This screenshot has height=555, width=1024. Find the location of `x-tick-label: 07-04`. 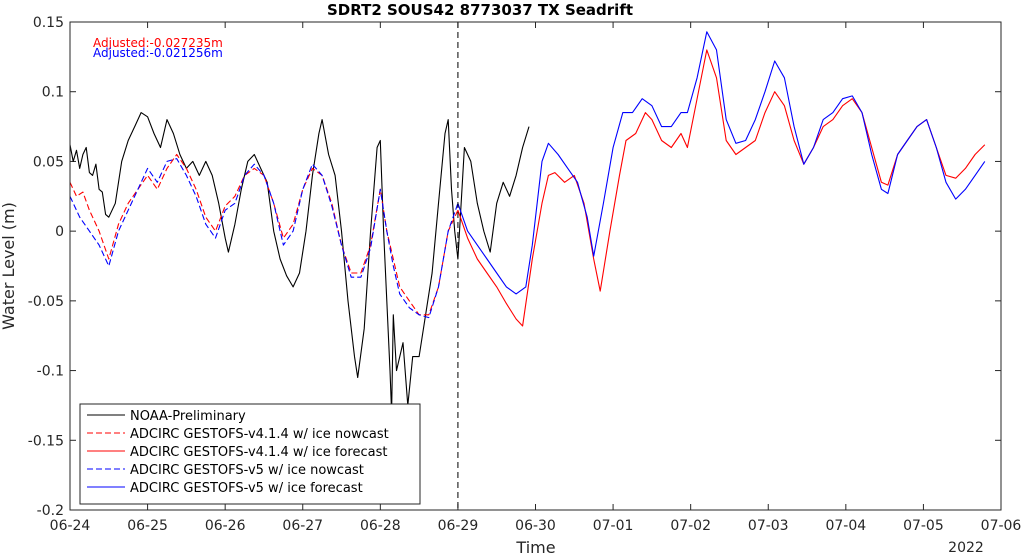

x-tick-label: 07-04 is located at coordinates (845, 526).